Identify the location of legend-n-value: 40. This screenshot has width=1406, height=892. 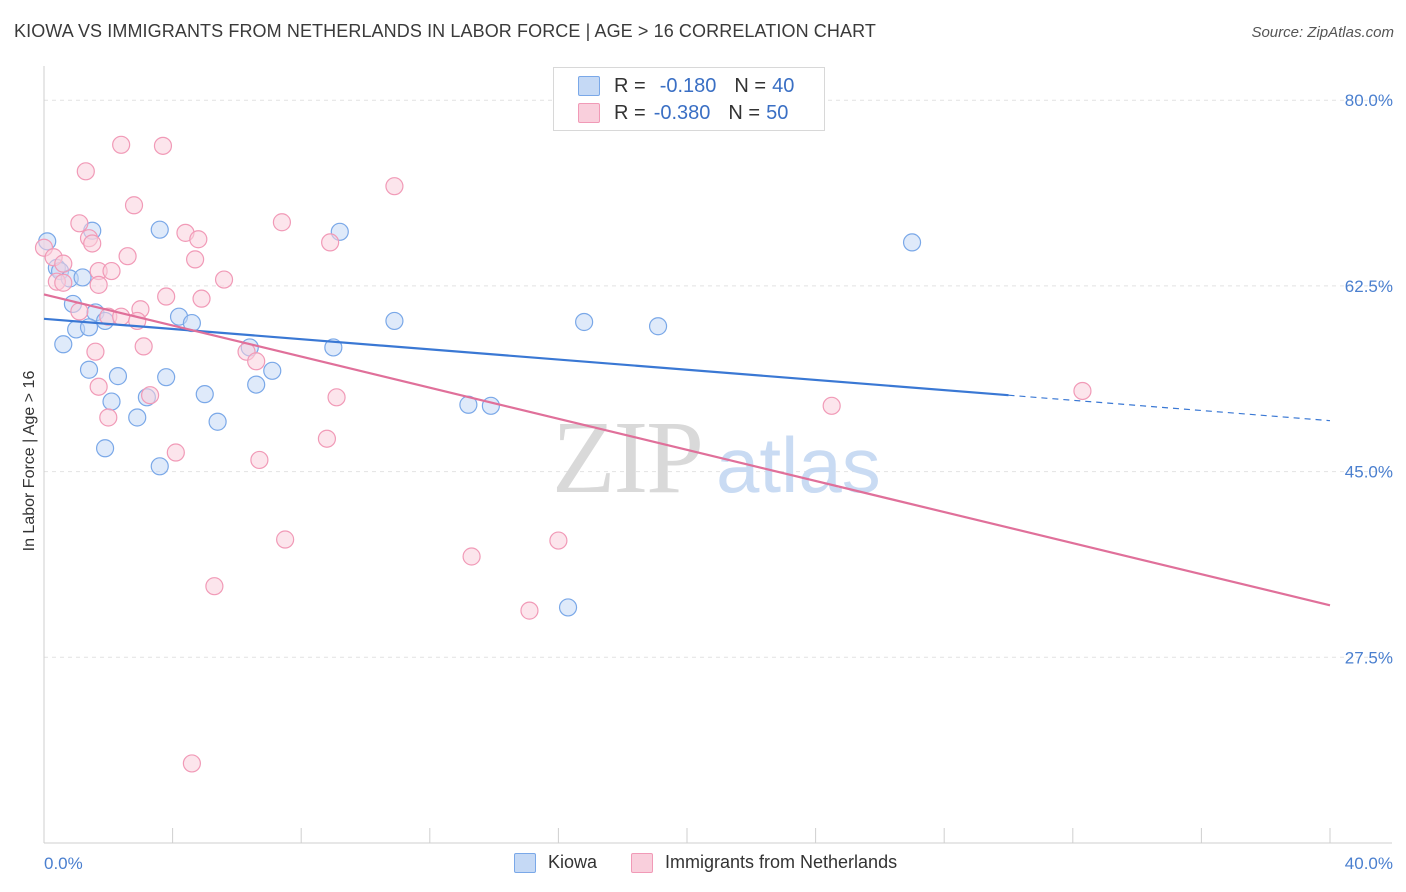
(783, 85).